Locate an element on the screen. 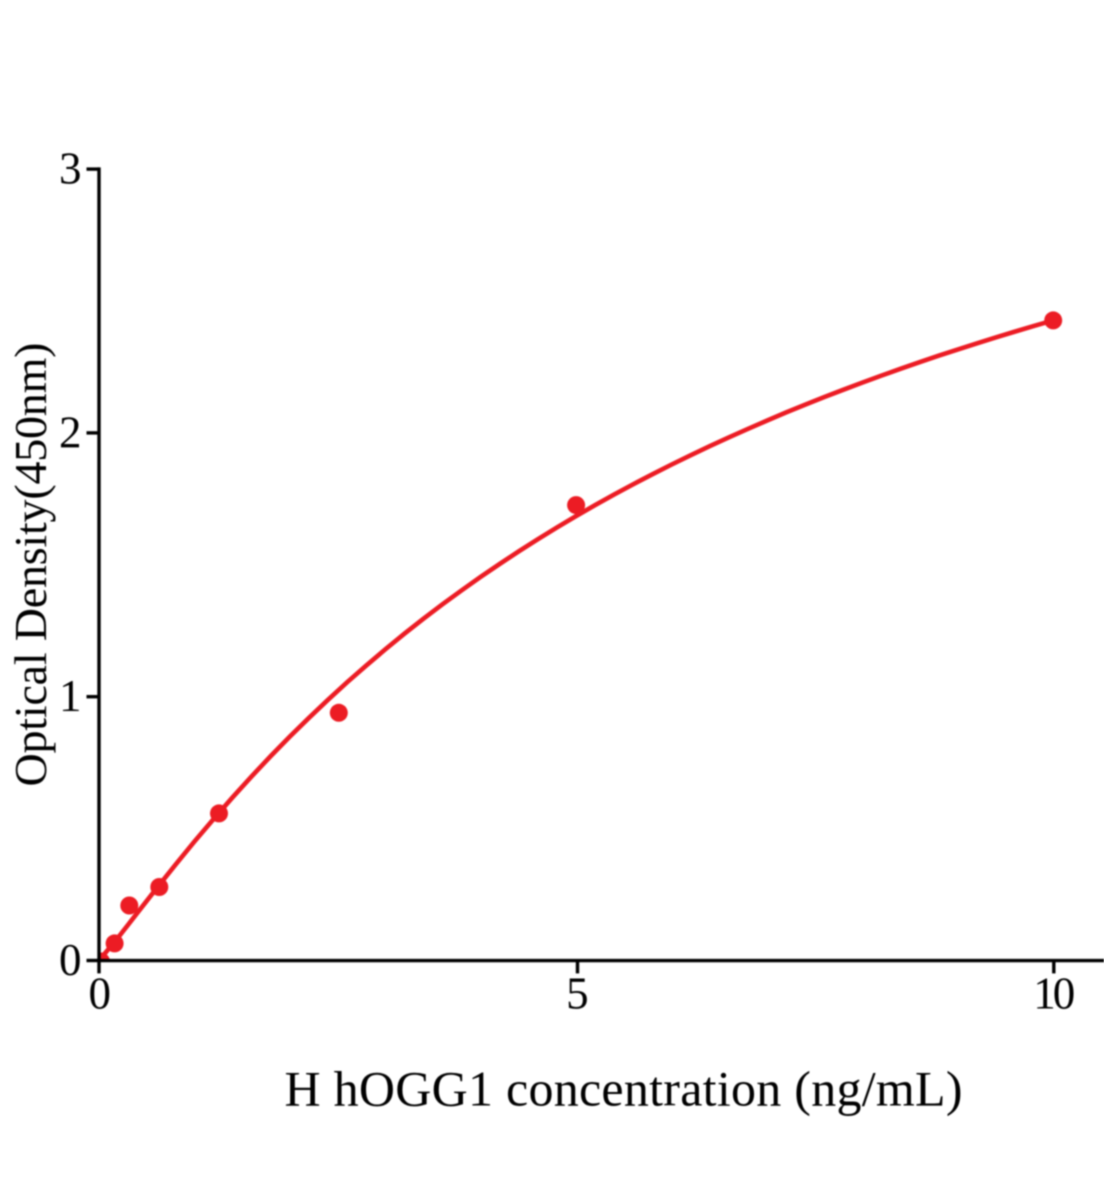 Image resolution: width=1104 pixels, height=1200 pixels. svg-text: H hOGG1 concentration (ng/mL) is located at coordinates (624, 1088).